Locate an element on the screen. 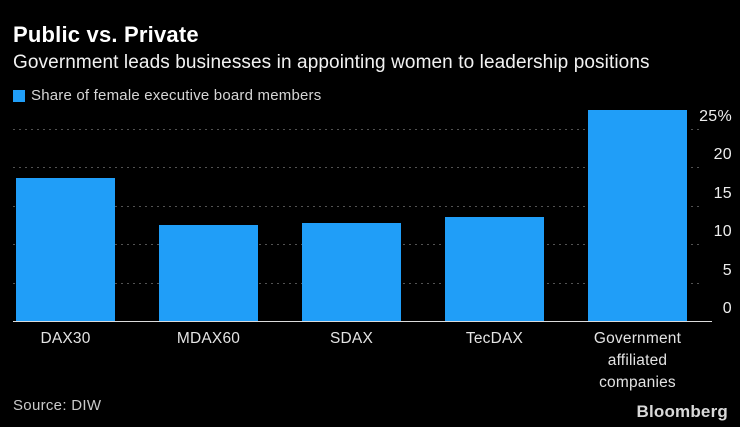  category-label: TecDAX is located at coordinates (494, 338).